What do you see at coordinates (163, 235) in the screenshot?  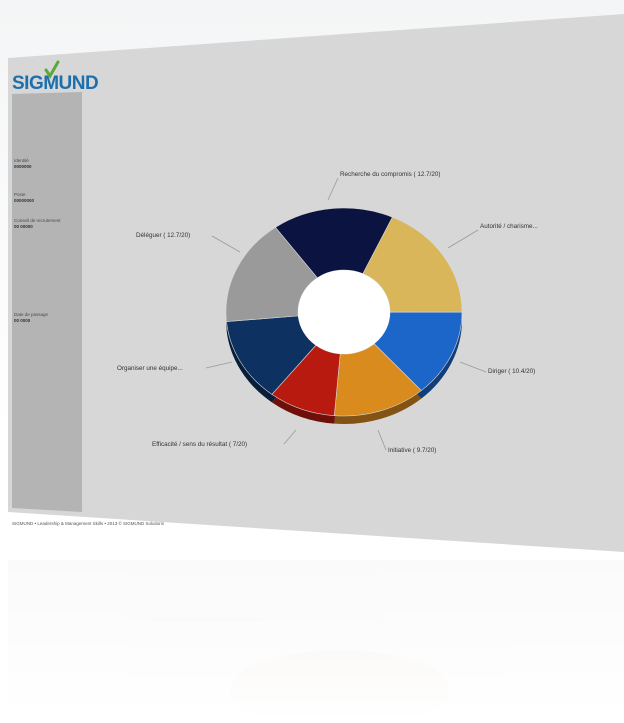 I see `slice-label-delegation: Déléguer ( 12.7/20)` at bounding box center [163, 235].